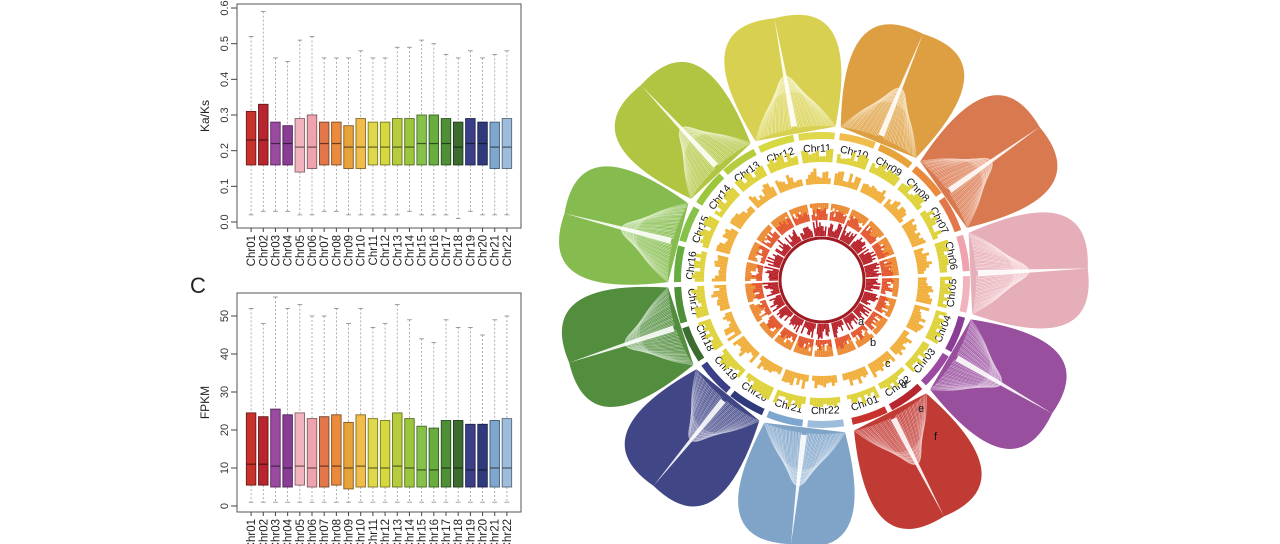 The width and height of the screenshot is (1280, 544). I want to click on box-Chr22, so click(507, 133).